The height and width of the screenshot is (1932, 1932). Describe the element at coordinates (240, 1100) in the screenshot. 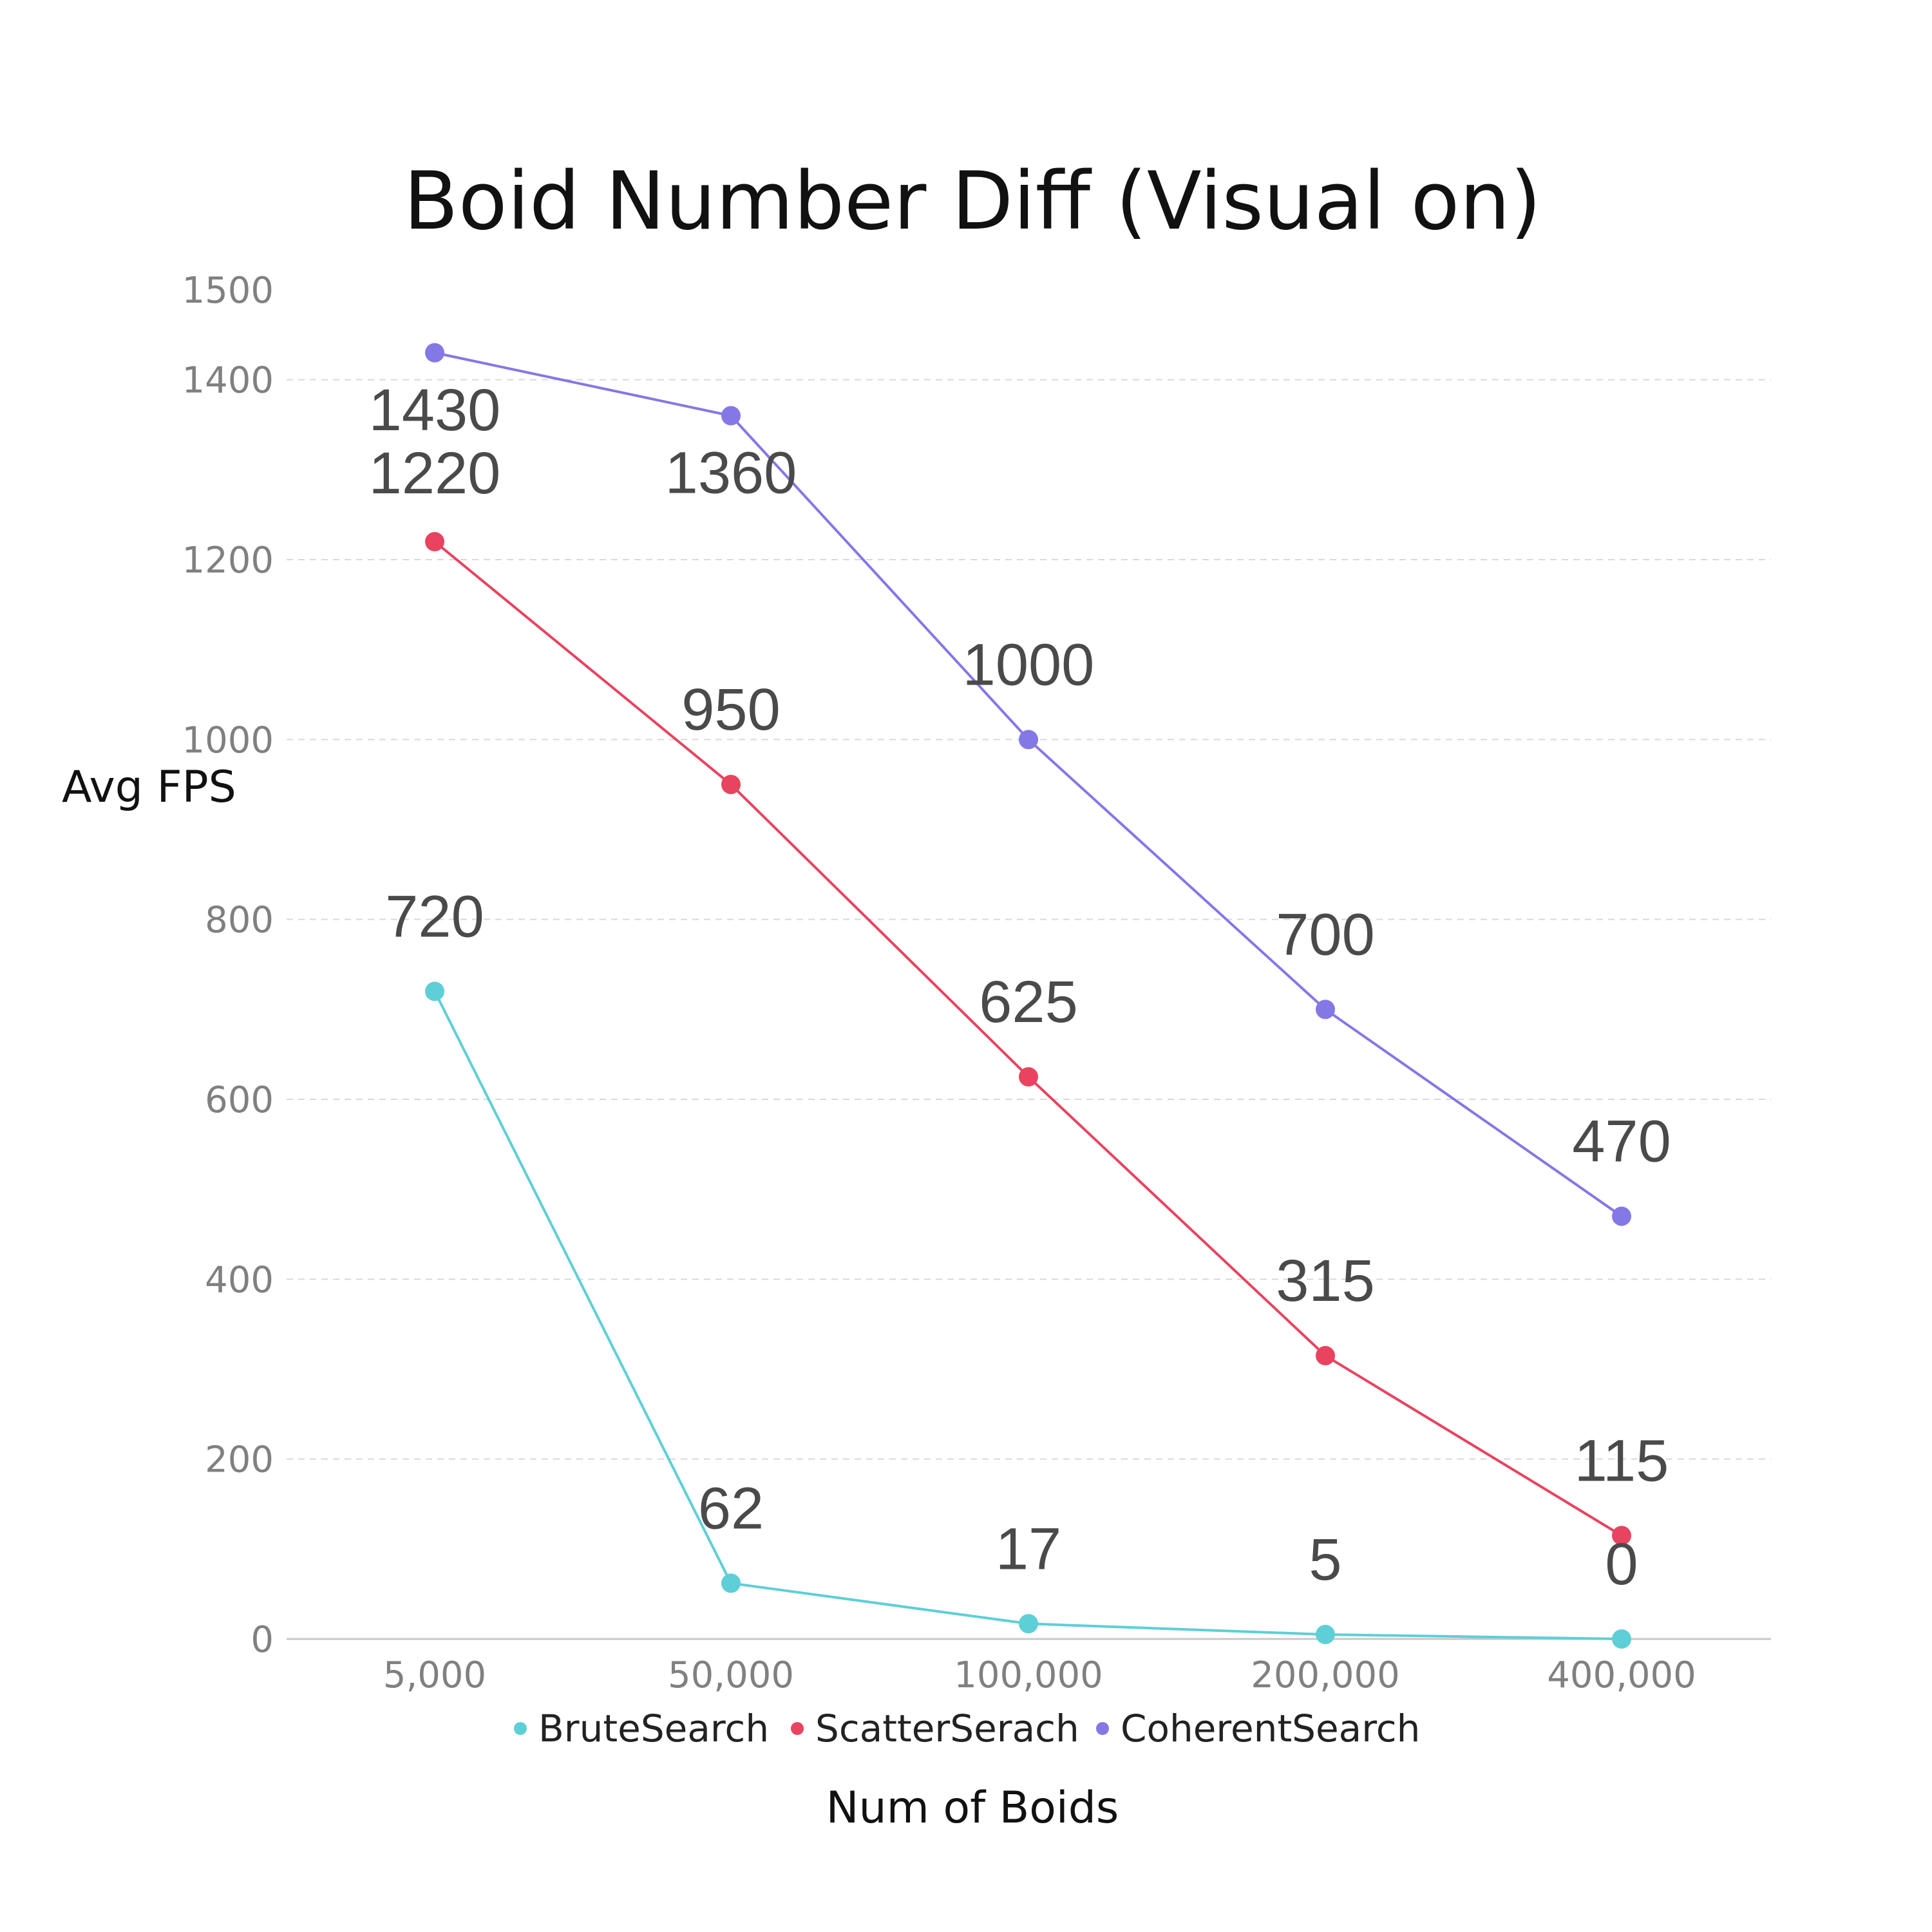

I see `y-tick-label: 600` at that location.